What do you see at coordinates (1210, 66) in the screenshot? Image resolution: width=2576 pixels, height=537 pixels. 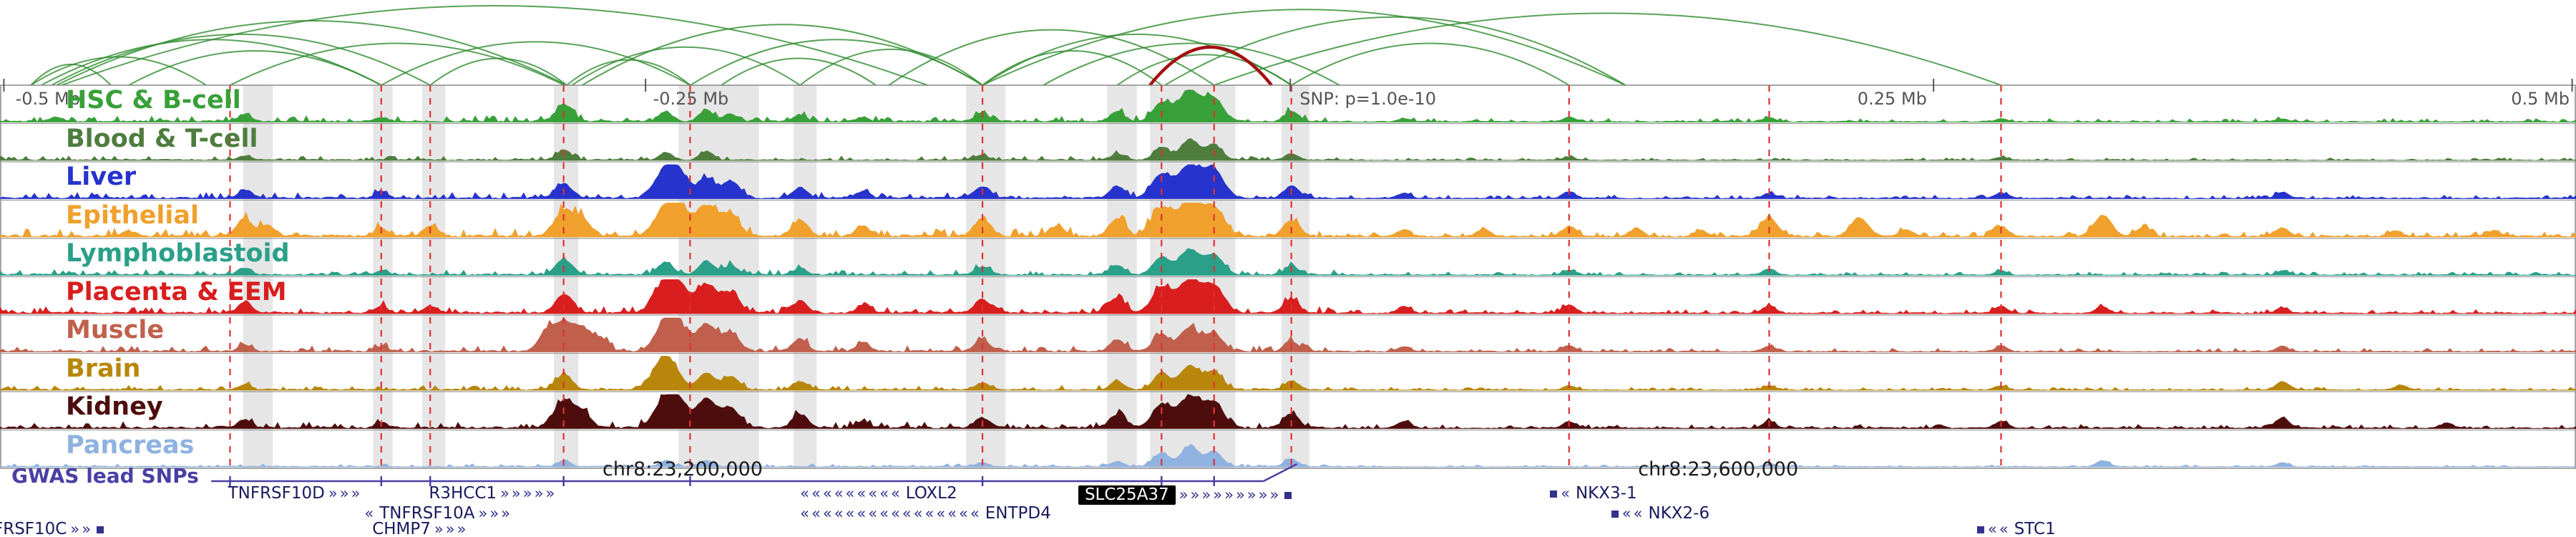 I see `interaction-arc-red` at bounding box center [1210, 66].